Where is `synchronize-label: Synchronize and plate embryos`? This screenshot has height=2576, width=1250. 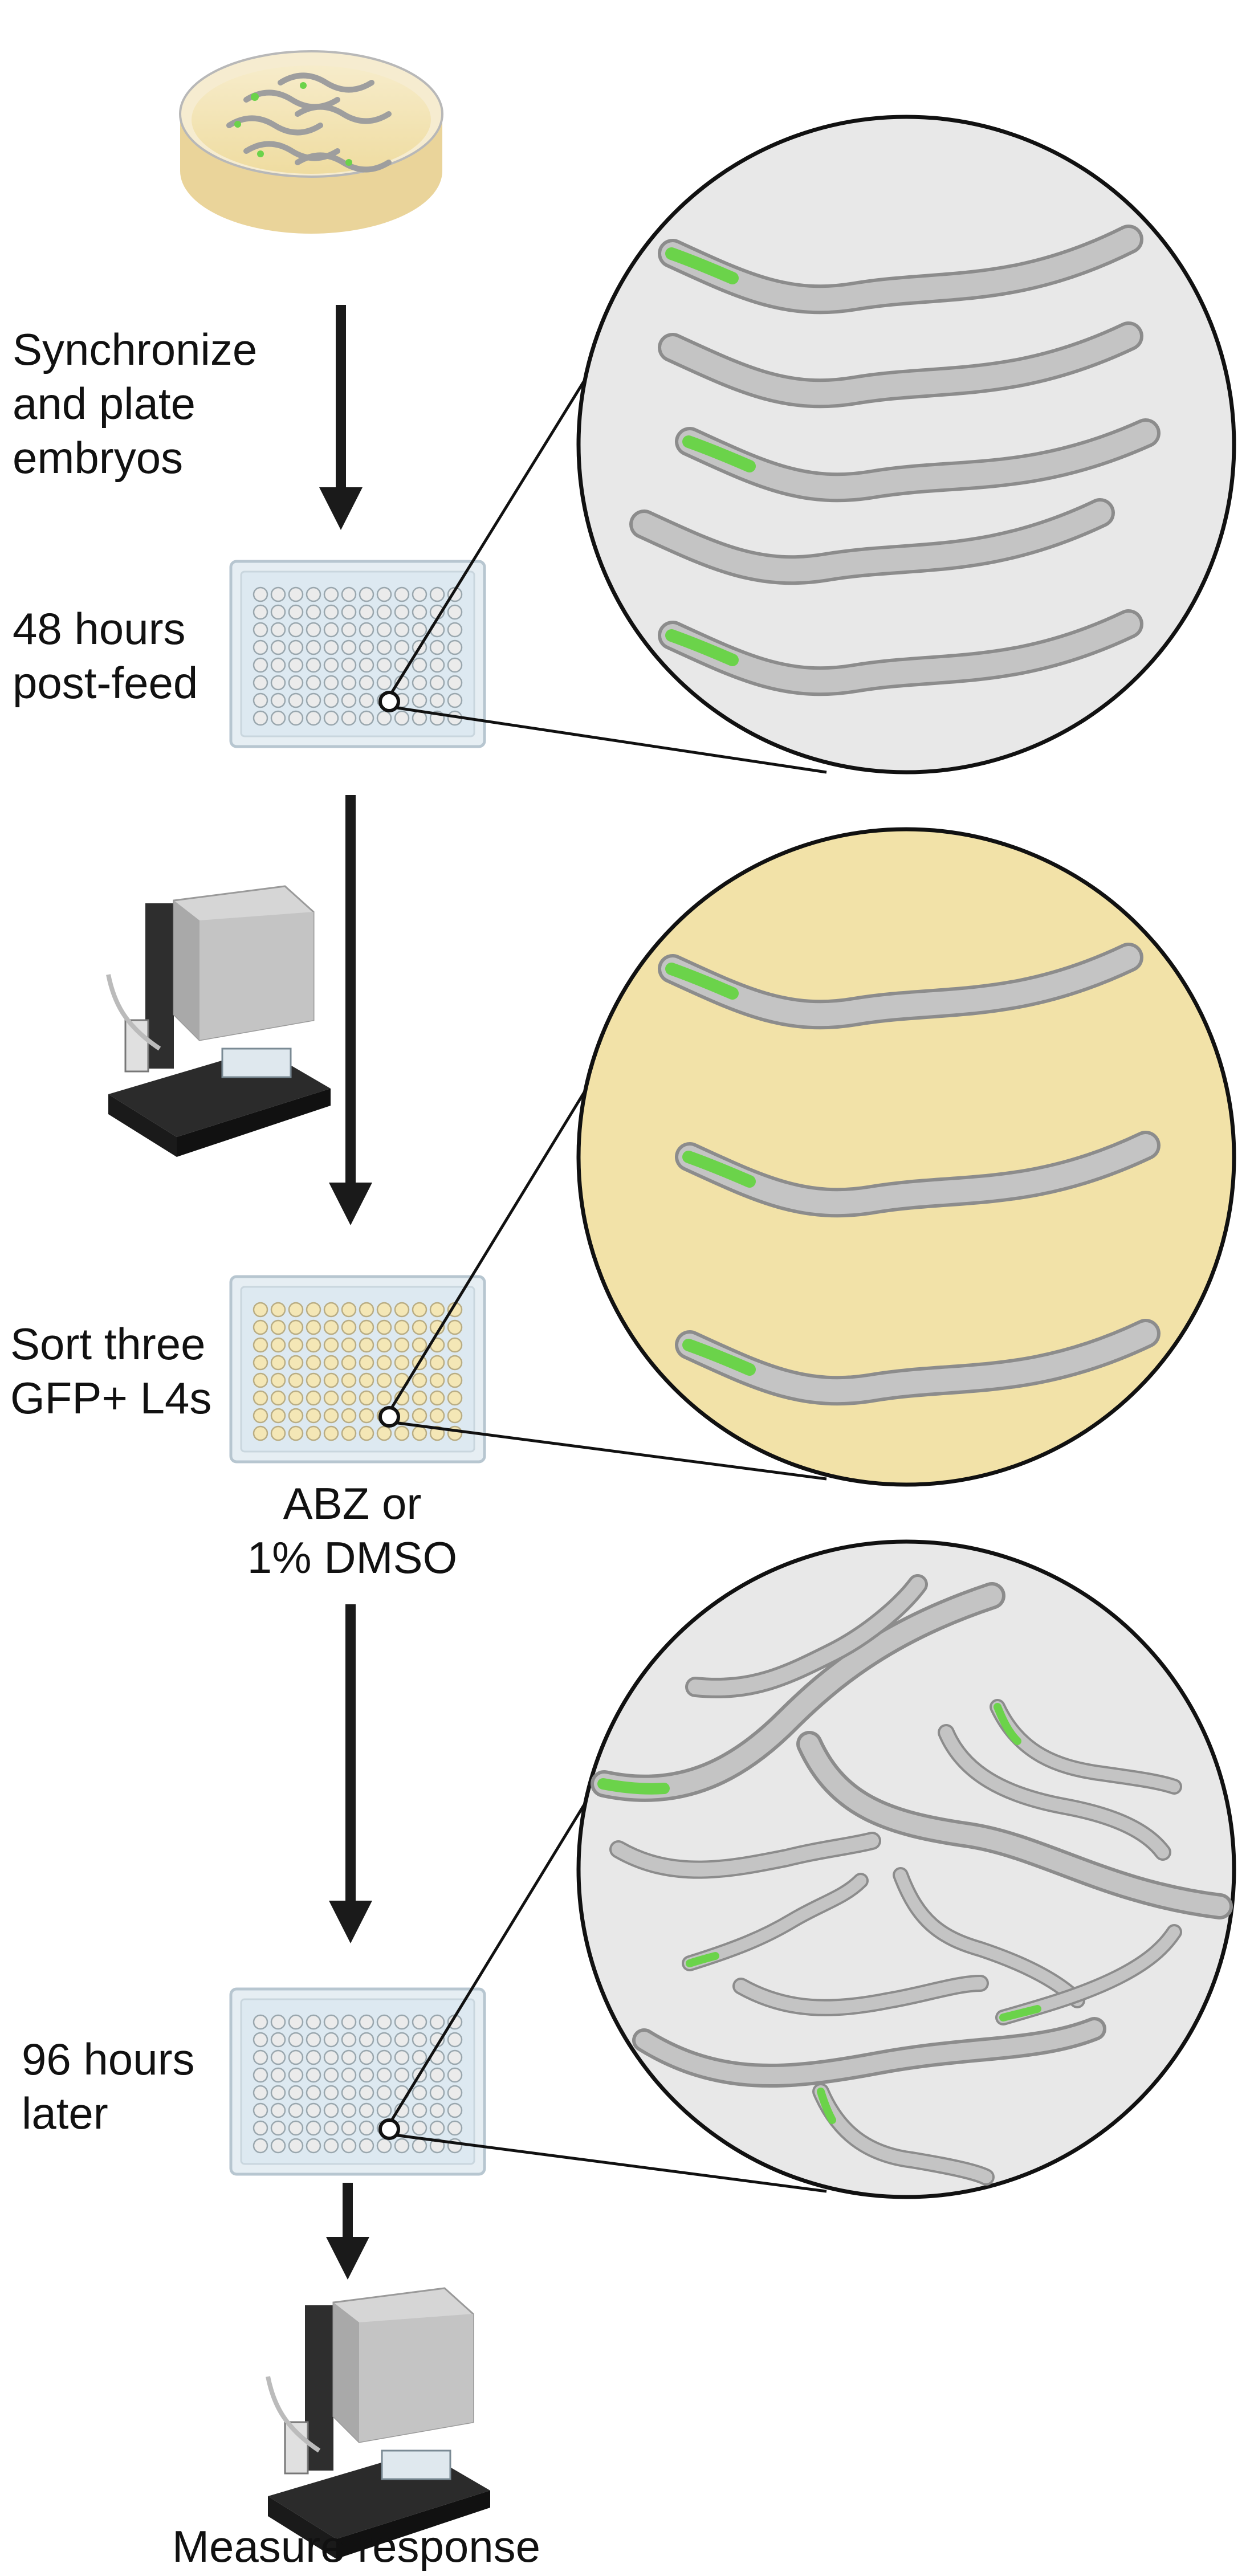 synchronize-label: Synchronize and plate embryos is located at coordinates (135, 404).